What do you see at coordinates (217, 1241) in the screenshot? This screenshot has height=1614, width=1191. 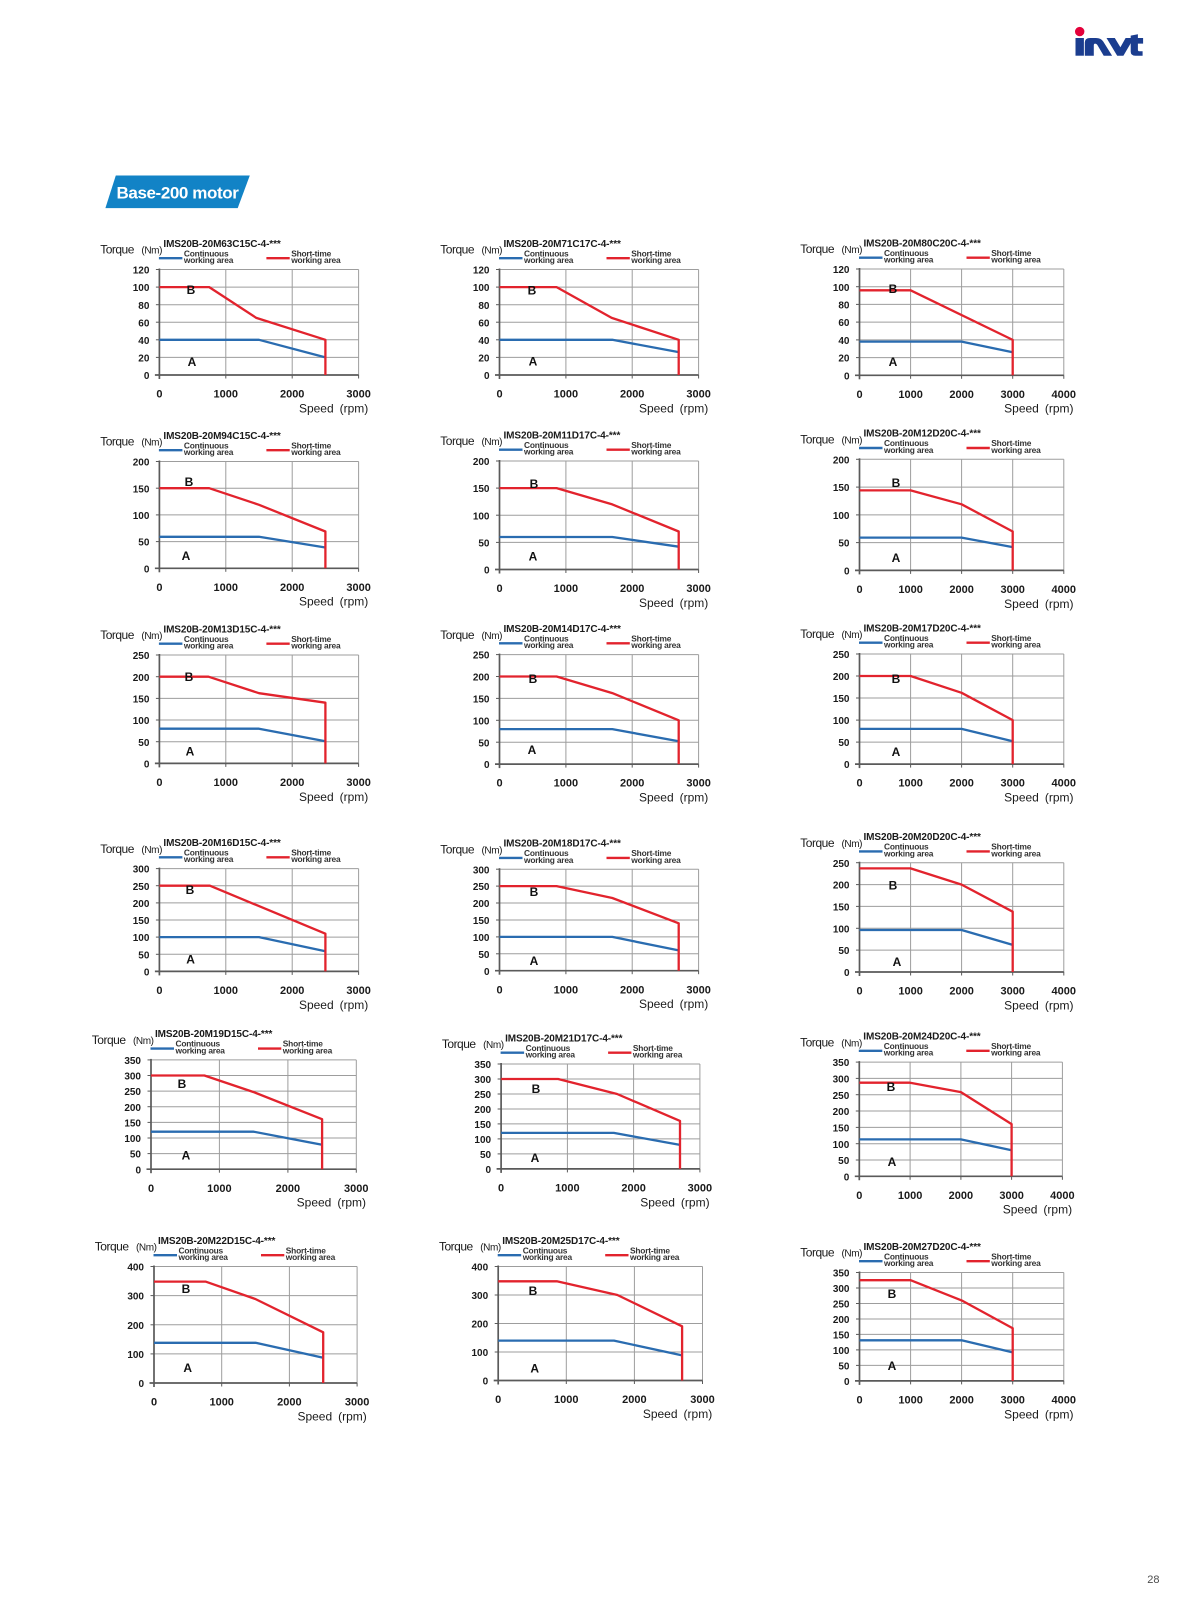 I see `svg-text: IMS20B-20M22D15C-4-***` at bounding box center [217, 1241].